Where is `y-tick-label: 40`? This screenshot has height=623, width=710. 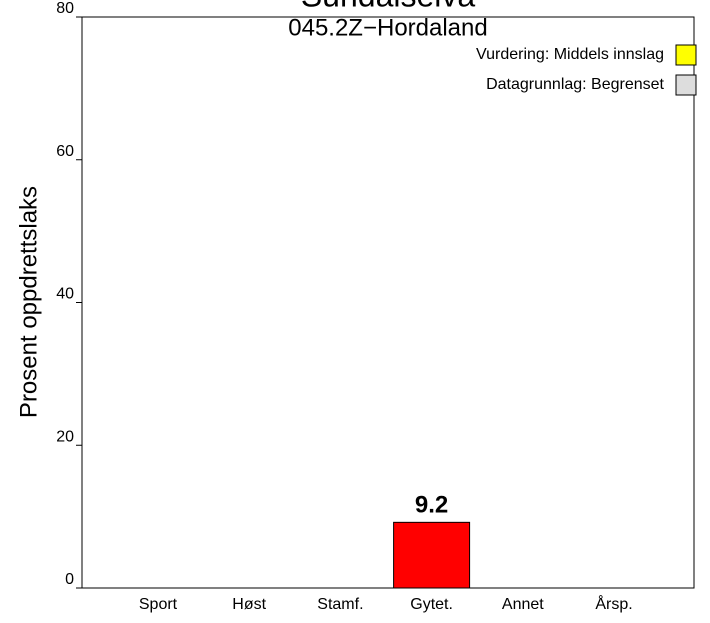
y-tick-label: 40 is located at coordinates (65, 294).